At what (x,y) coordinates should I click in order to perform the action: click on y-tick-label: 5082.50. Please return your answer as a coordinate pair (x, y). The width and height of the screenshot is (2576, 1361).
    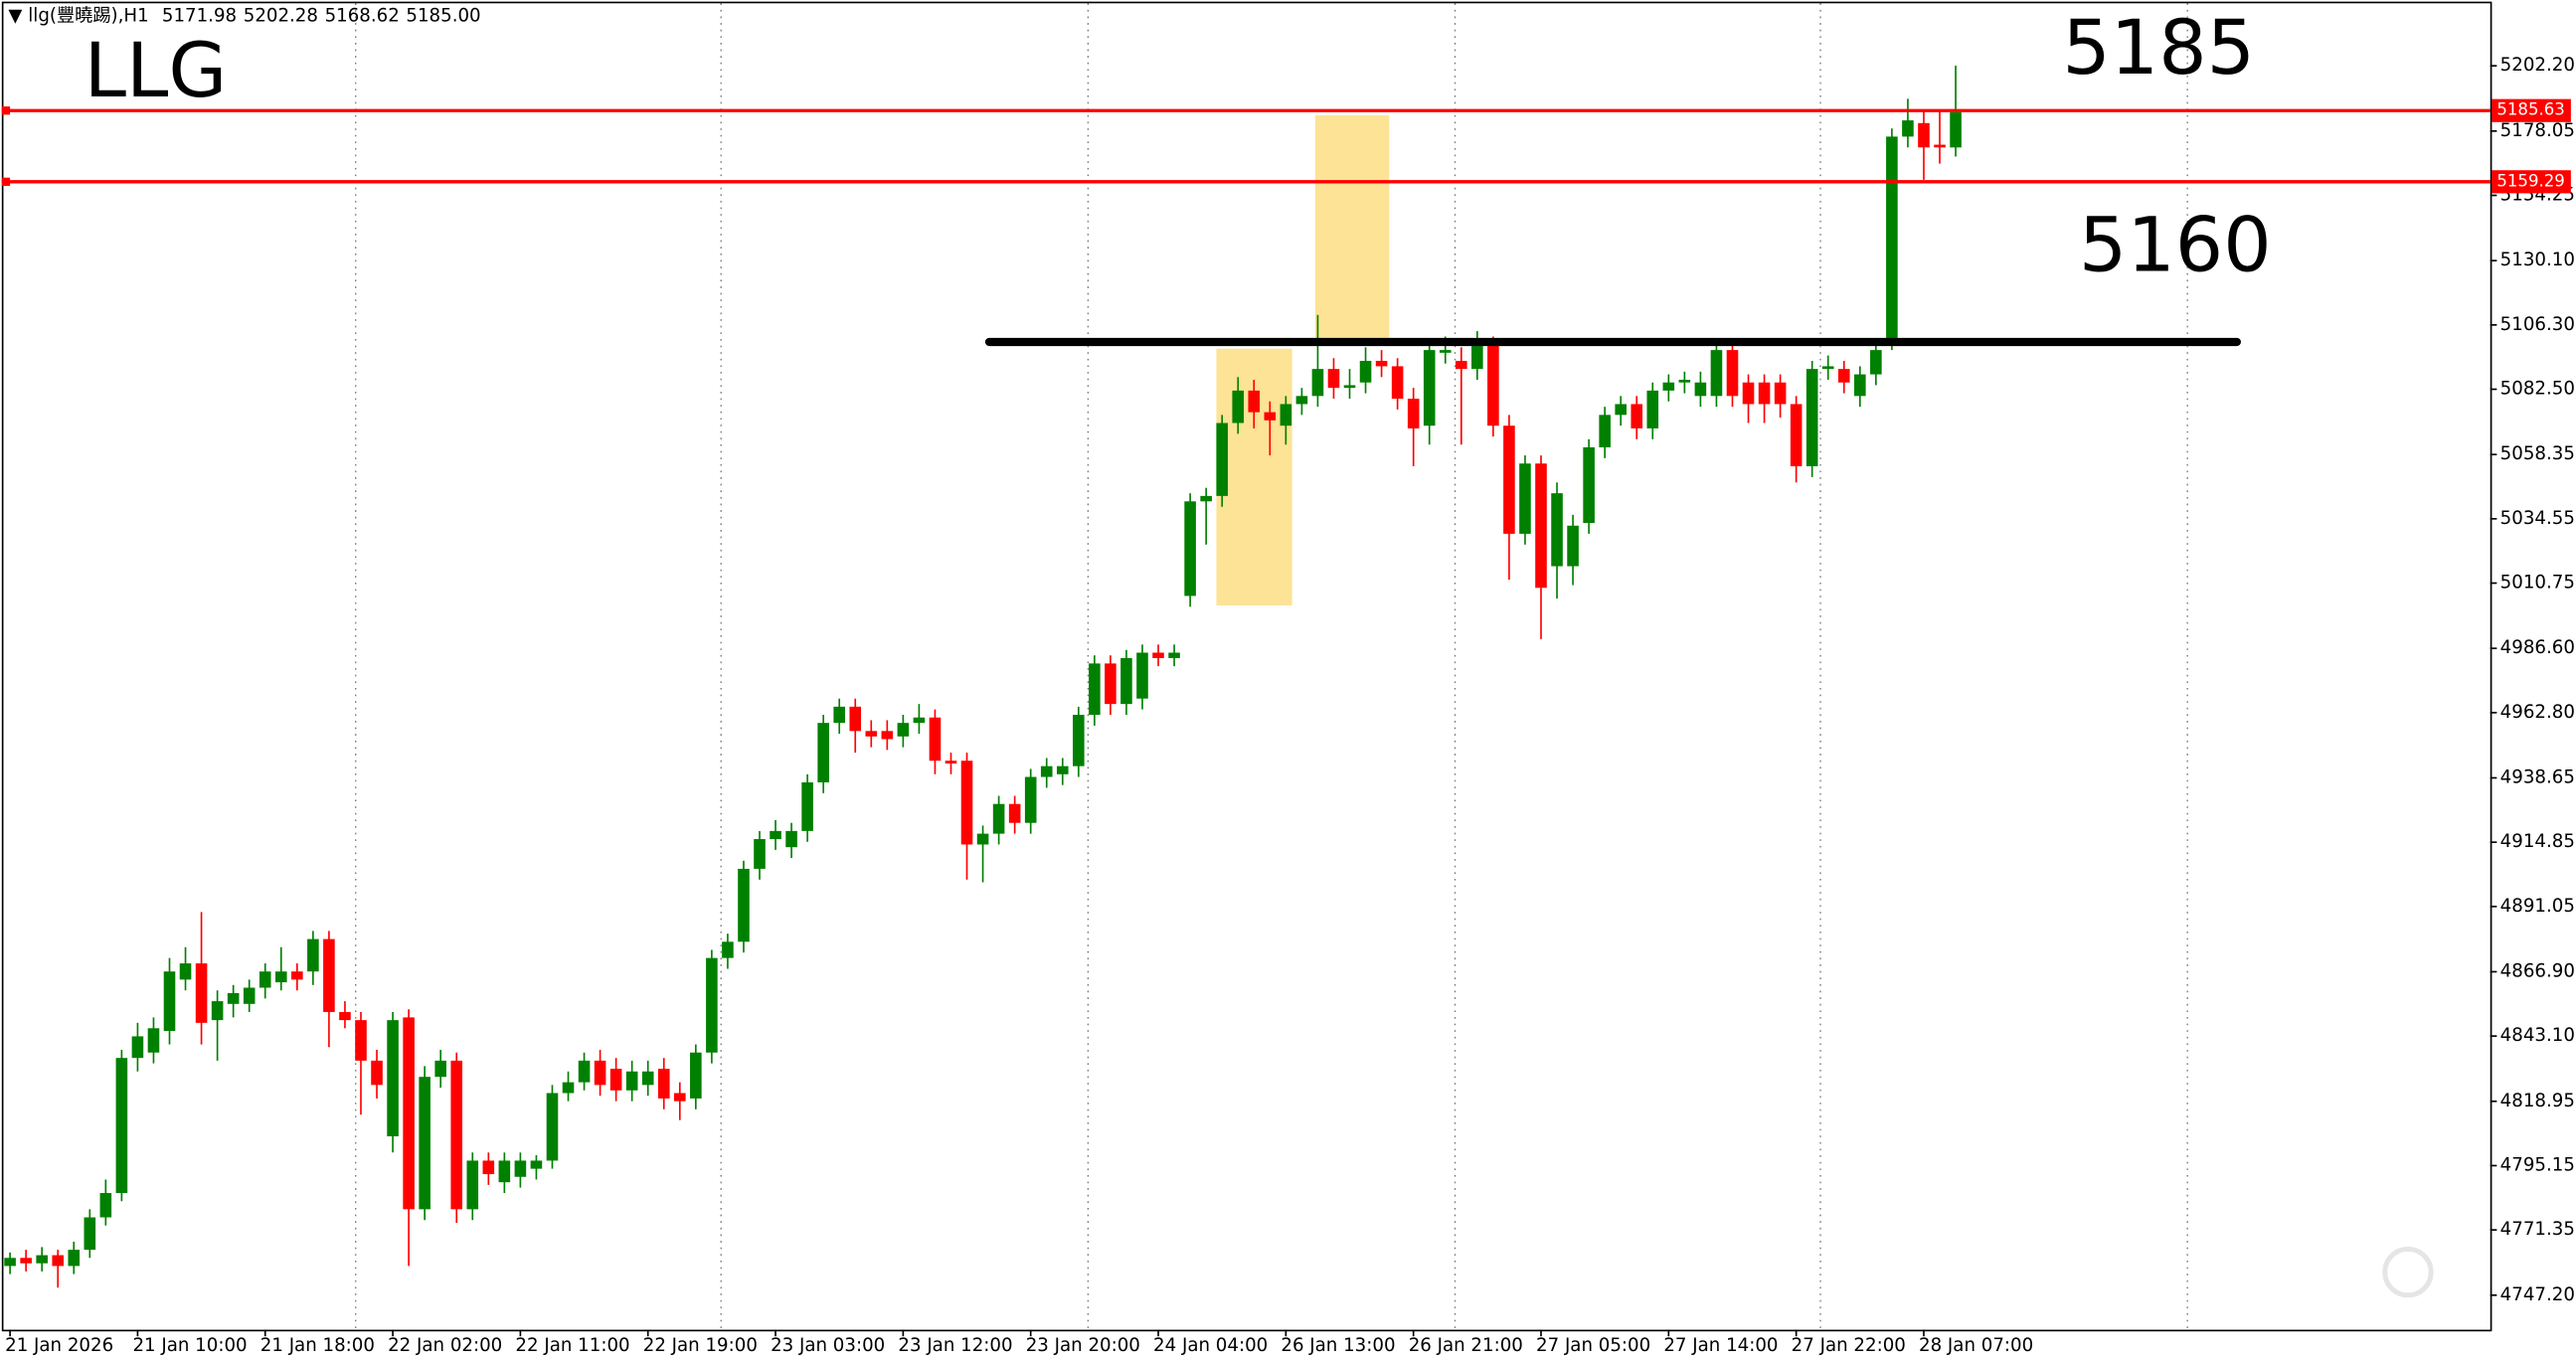
    Looking at the image, I should click on (2537, 389).